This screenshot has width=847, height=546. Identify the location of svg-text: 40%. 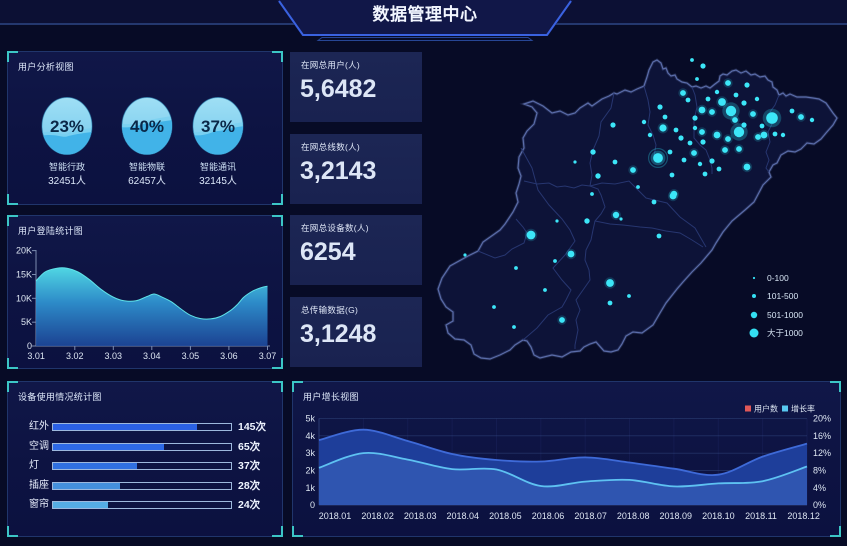
(147, 126).